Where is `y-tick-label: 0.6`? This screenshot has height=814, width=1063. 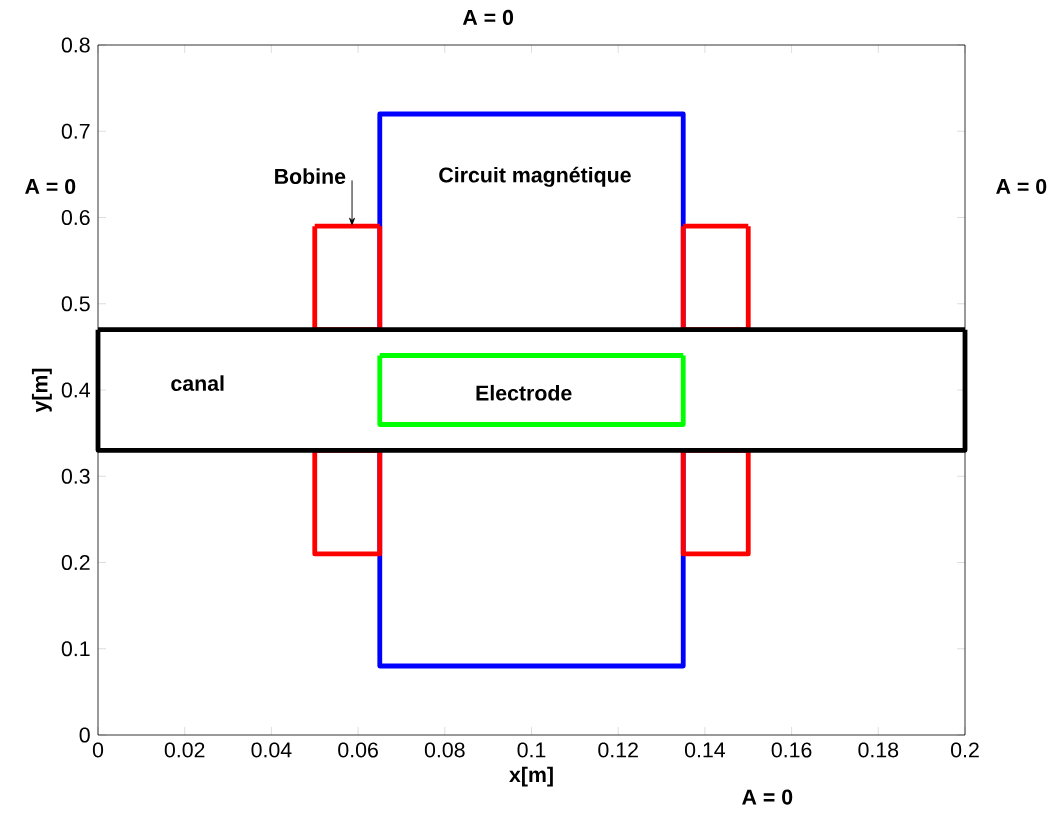 y-tick-label: 0.6 is located at coordinates (75, 217).